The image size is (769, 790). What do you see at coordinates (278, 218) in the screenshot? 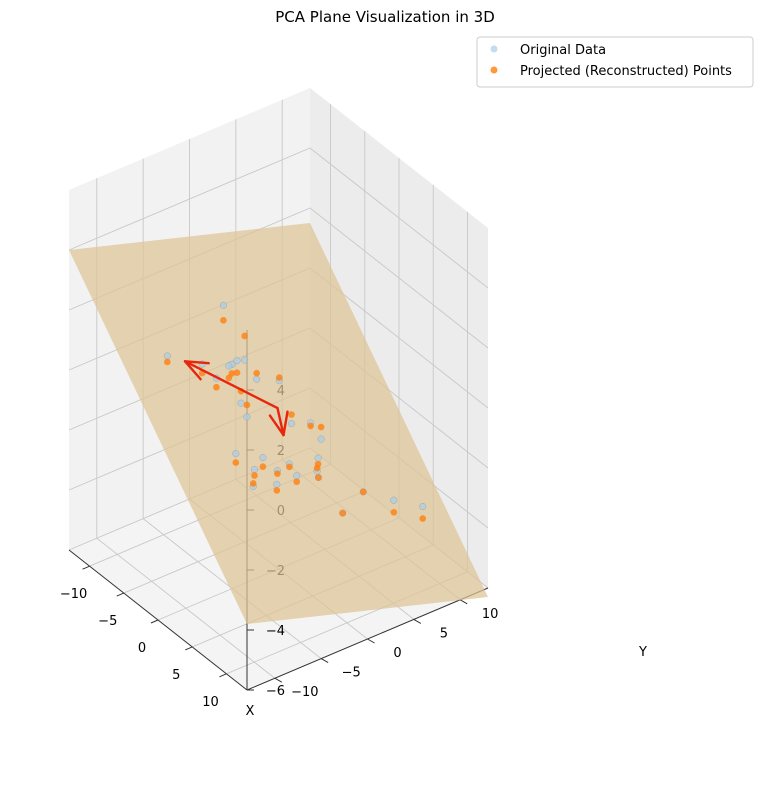
I see `z-gridline` at bounding box center [278, 218].